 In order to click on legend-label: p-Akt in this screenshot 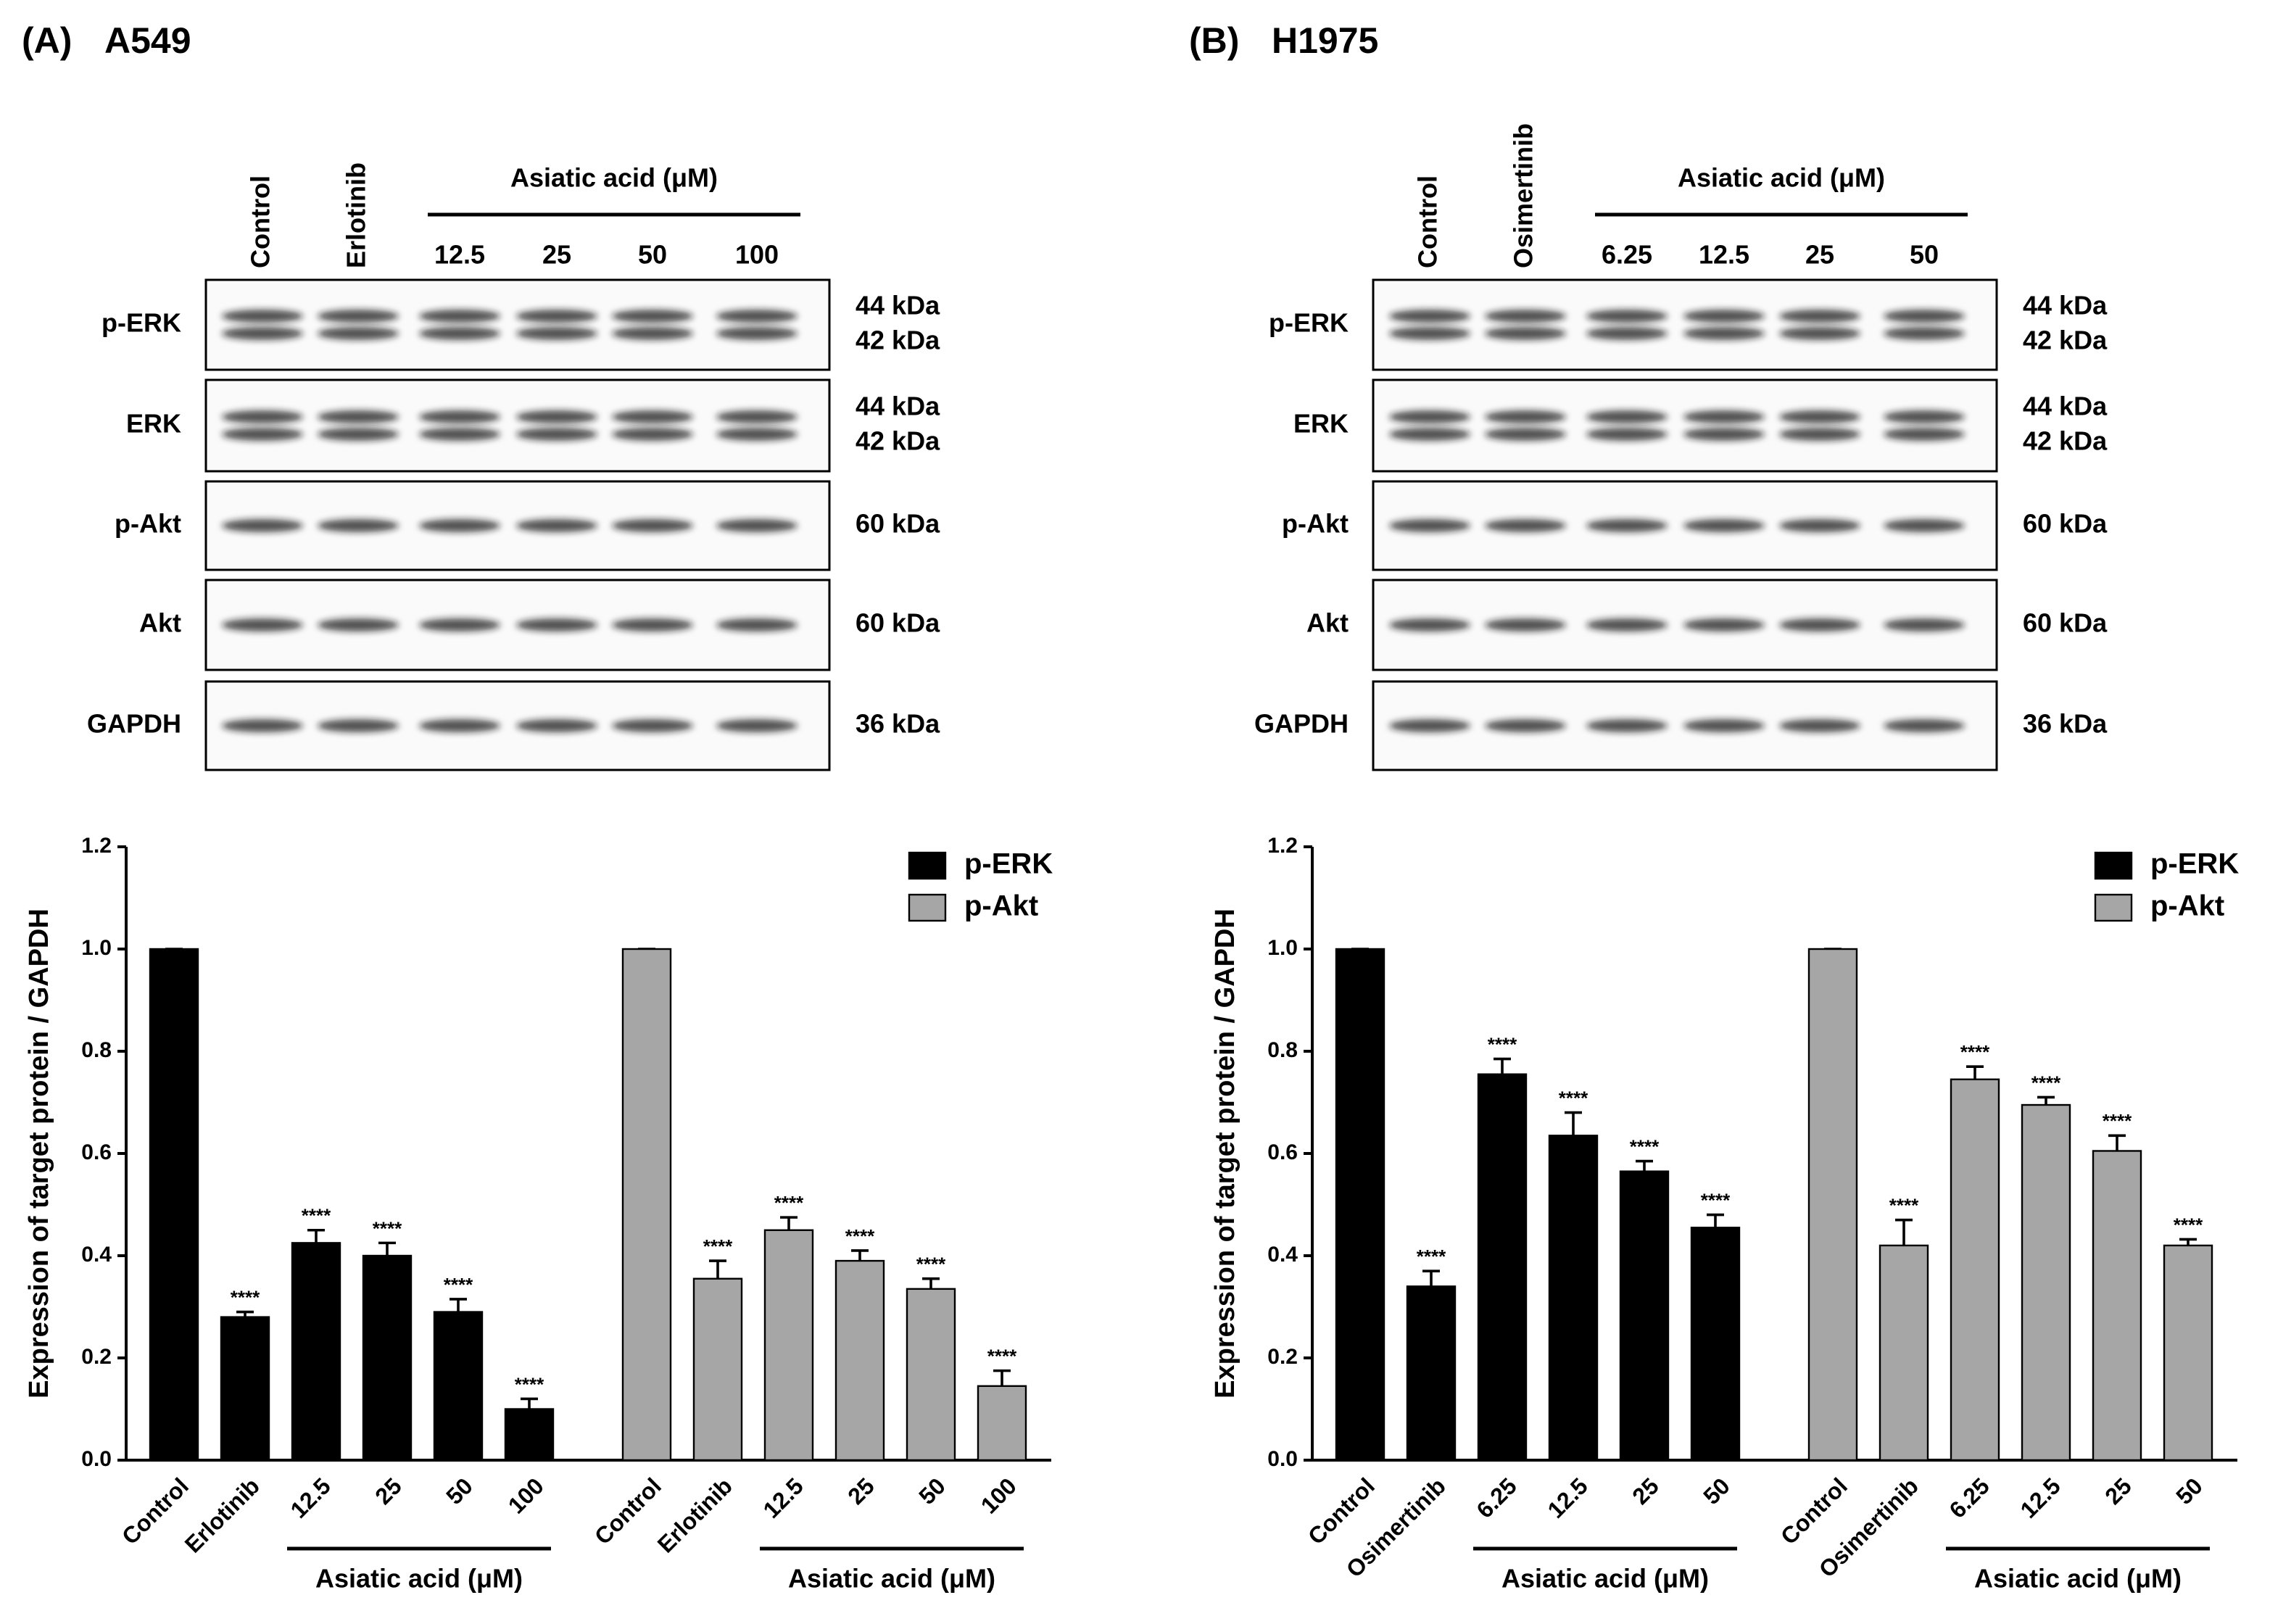, I will do `click(2187, 906)`.